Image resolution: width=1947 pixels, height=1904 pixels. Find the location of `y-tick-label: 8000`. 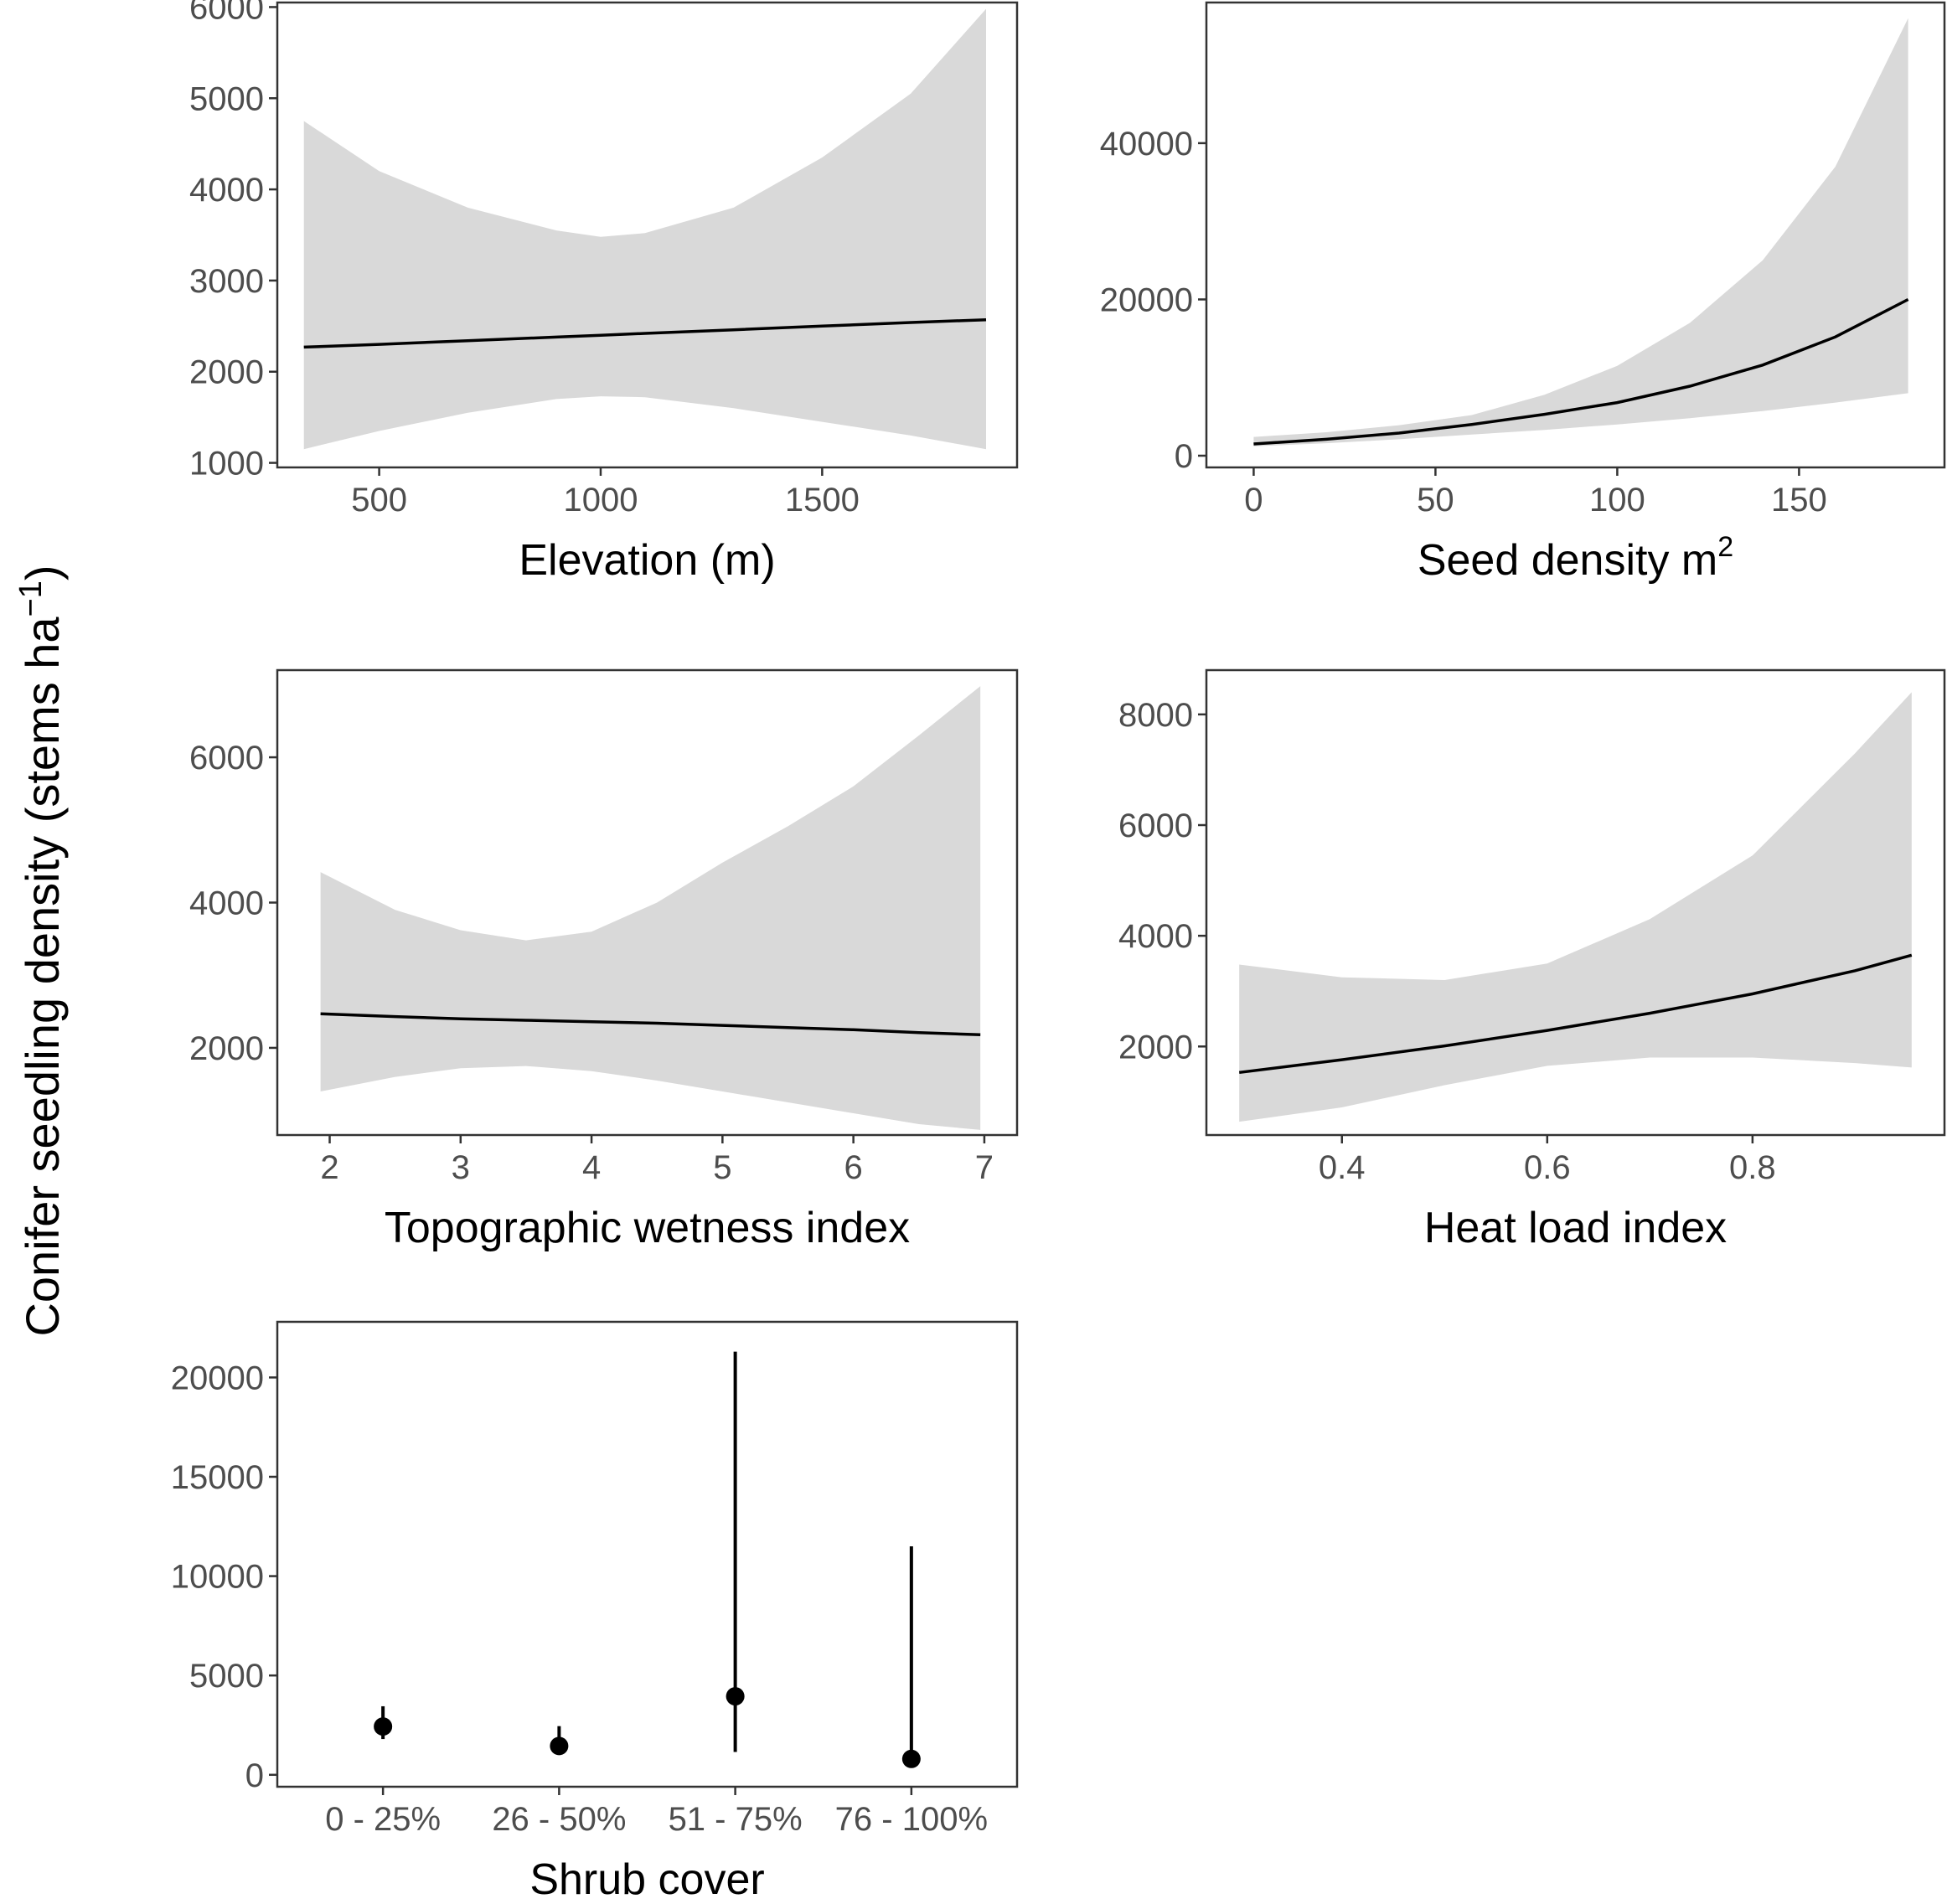

y-tick-label: 8000 is located at coordinates (1156, 715).